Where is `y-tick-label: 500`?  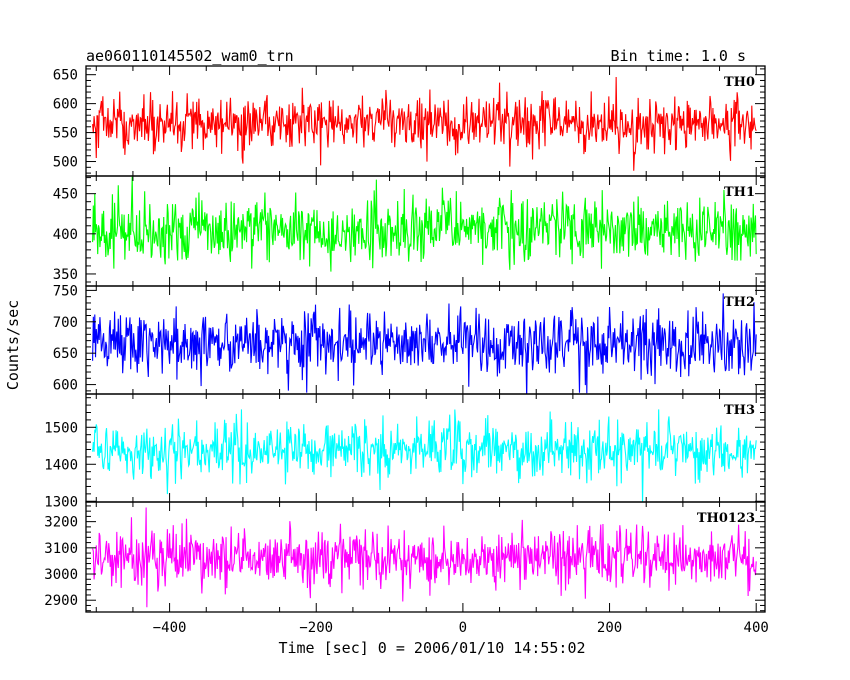 y-tick-label: 500 is located at coordinates (65, 163).